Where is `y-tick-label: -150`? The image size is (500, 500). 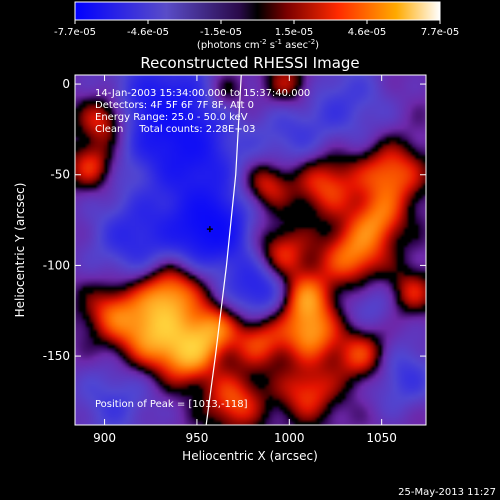
y-tick-label: -150 is located at coordinates (56, 356).